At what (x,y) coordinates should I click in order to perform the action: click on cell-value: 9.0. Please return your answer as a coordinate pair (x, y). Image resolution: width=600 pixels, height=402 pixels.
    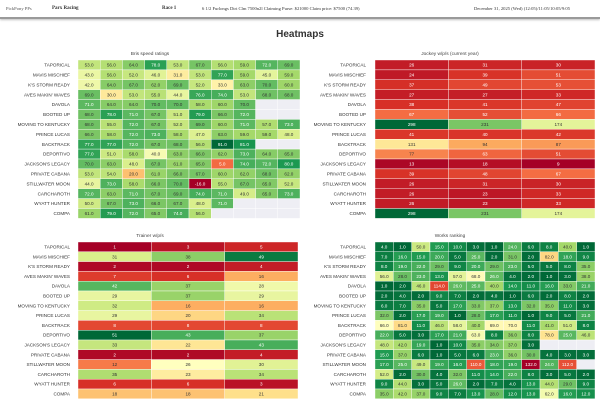
    Looking at the image, I should click on (549, 315).